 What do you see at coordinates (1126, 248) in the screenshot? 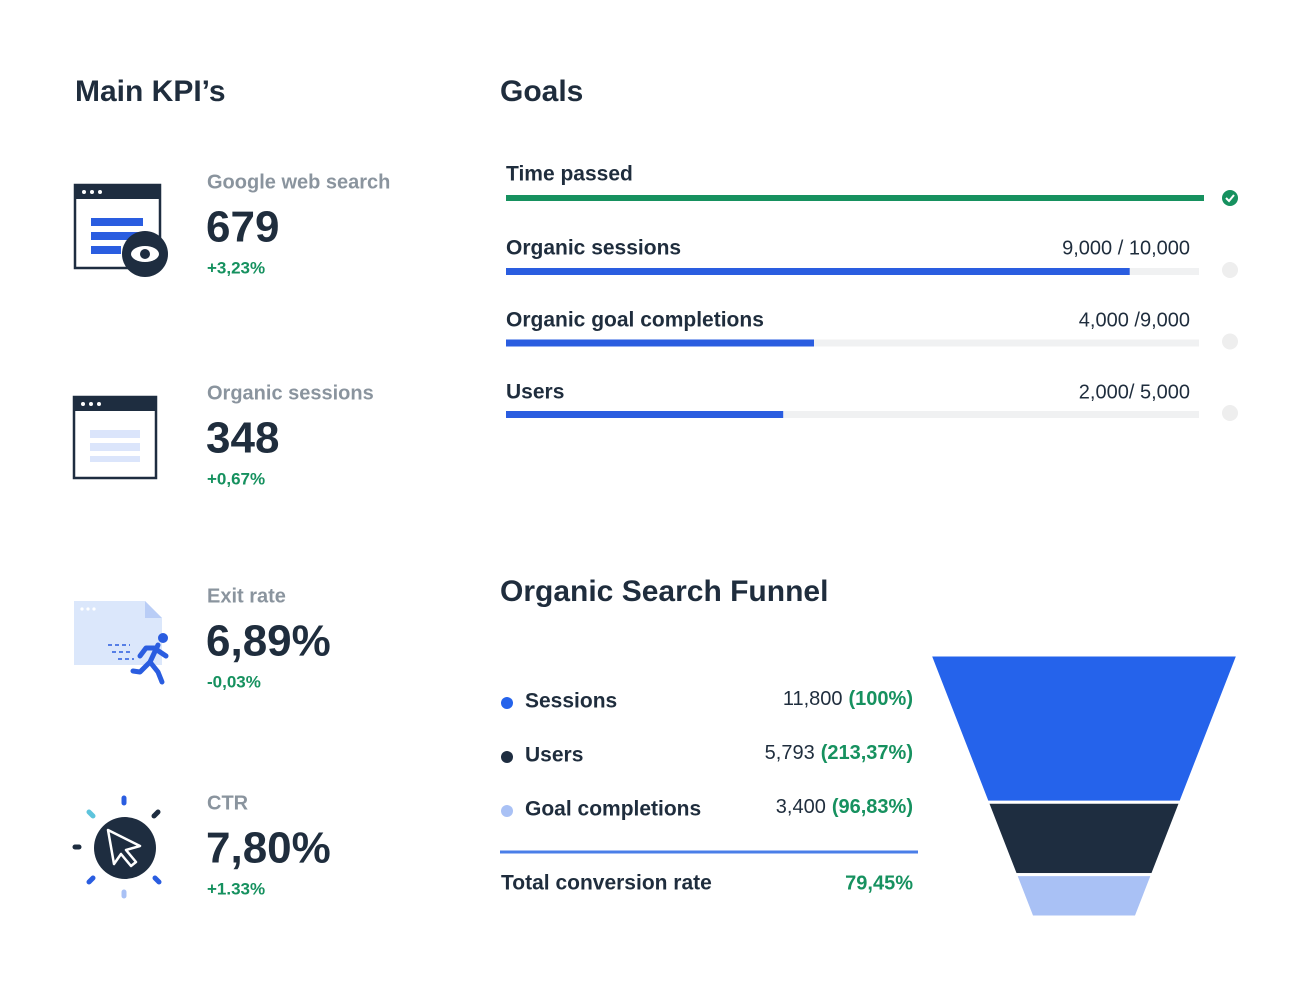
I see `goal-progress: 9,000 / 10,000` at bounding box center [1126, 248].